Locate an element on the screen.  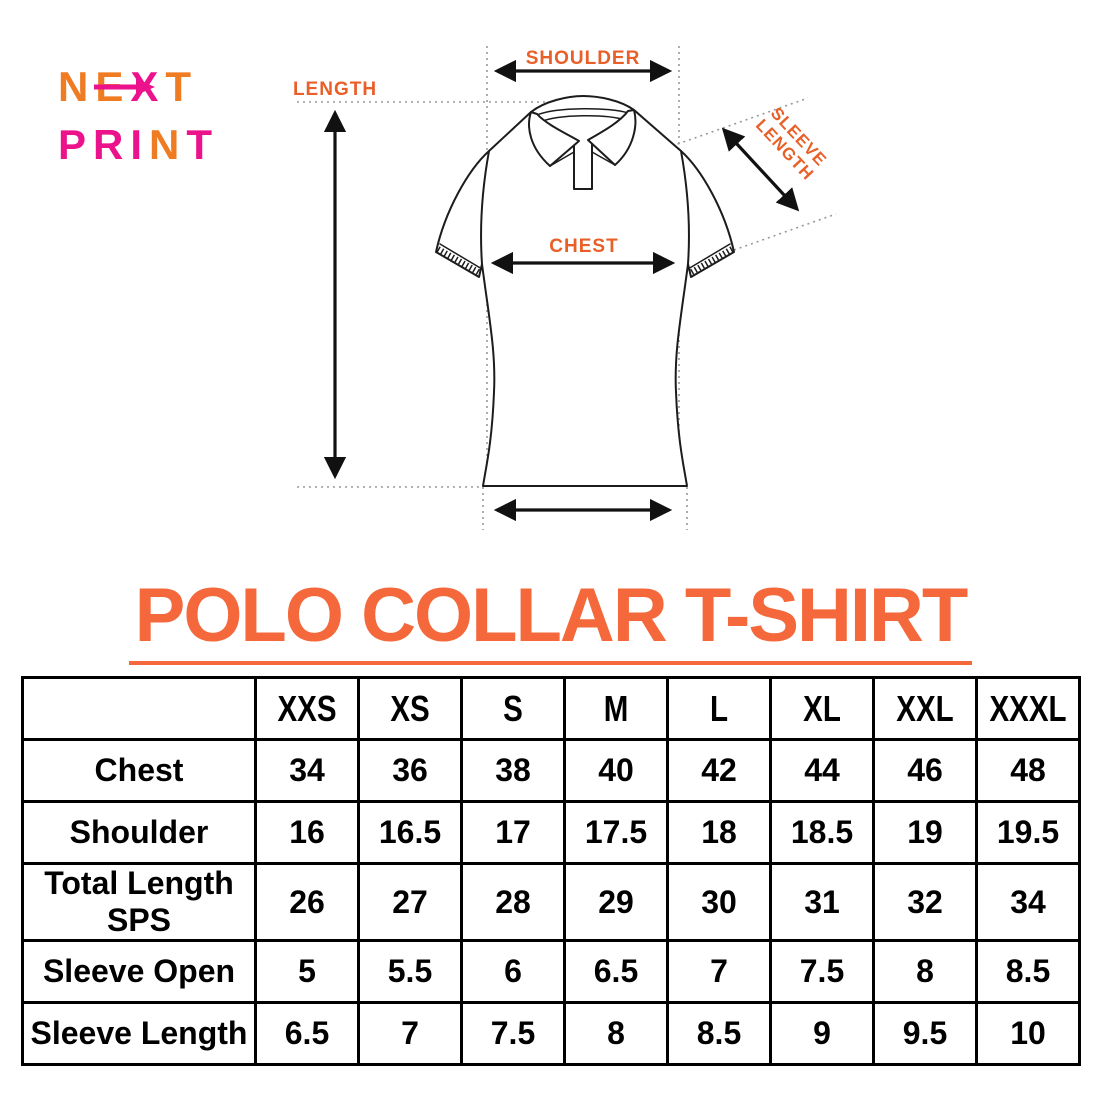
logo-arrow-icon is located at coordinates (124, 87).